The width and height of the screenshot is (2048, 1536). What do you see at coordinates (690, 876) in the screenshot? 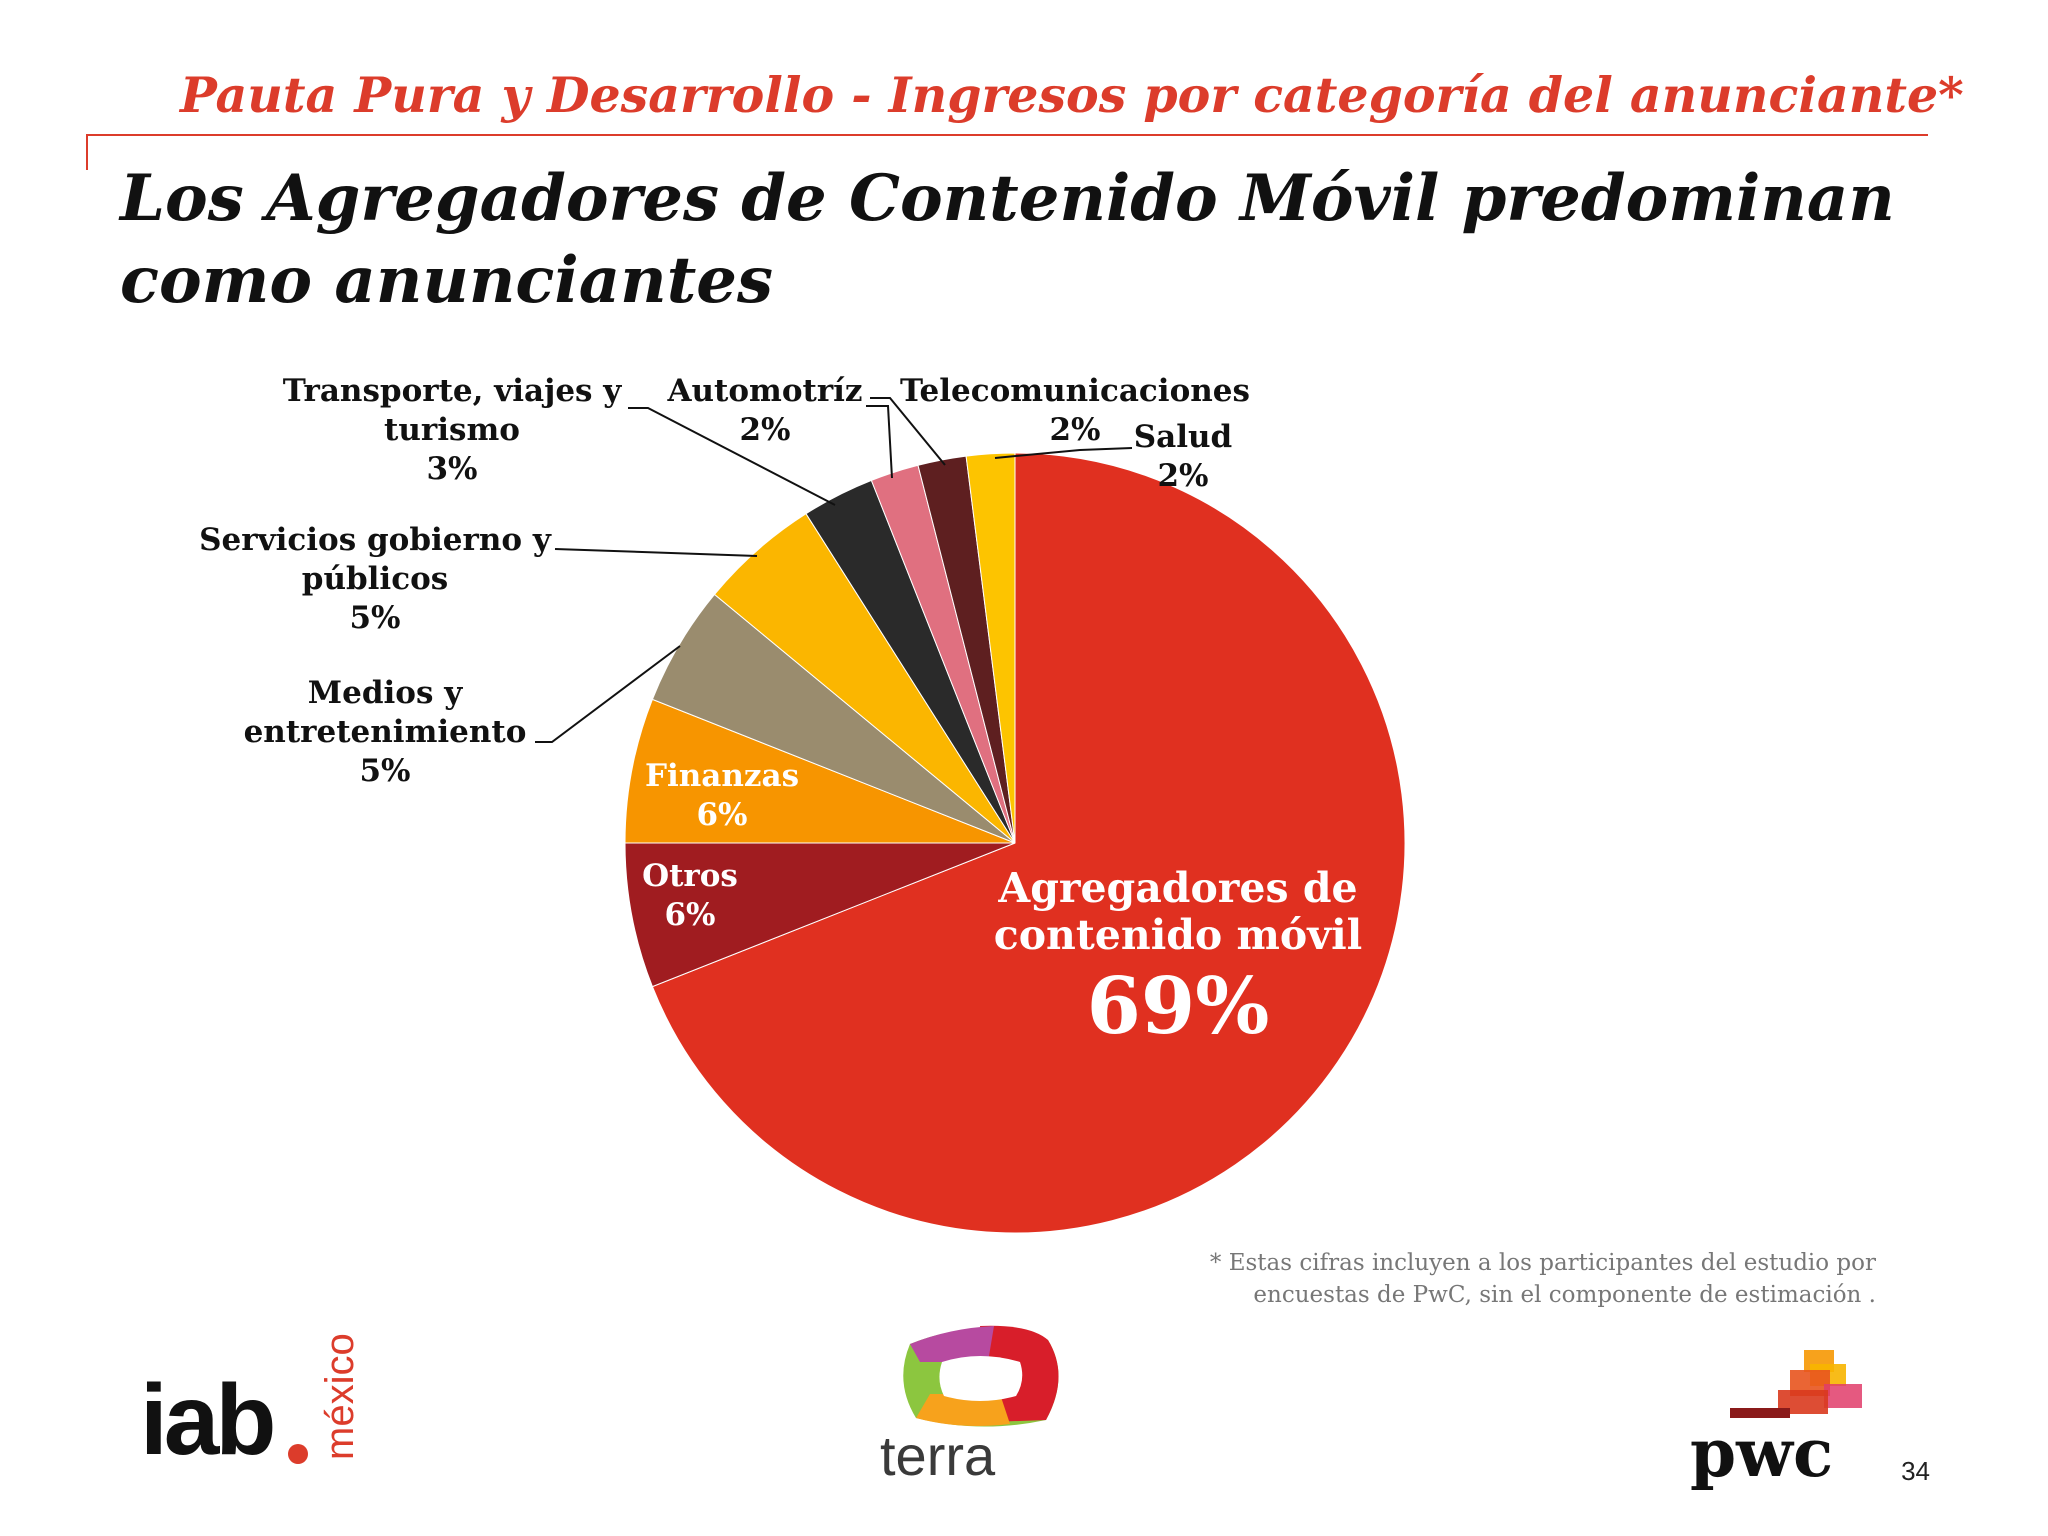
I see `slice-label-otros: Otros` at bounding box center [690, 876].